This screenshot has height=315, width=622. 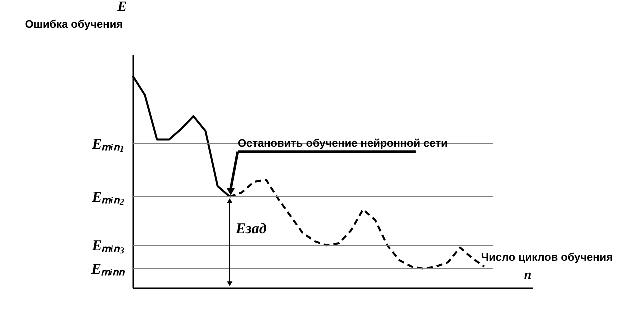 I want to click on ref-line-label: Eₘᵢₙₙ, so click(x=108, y=270).